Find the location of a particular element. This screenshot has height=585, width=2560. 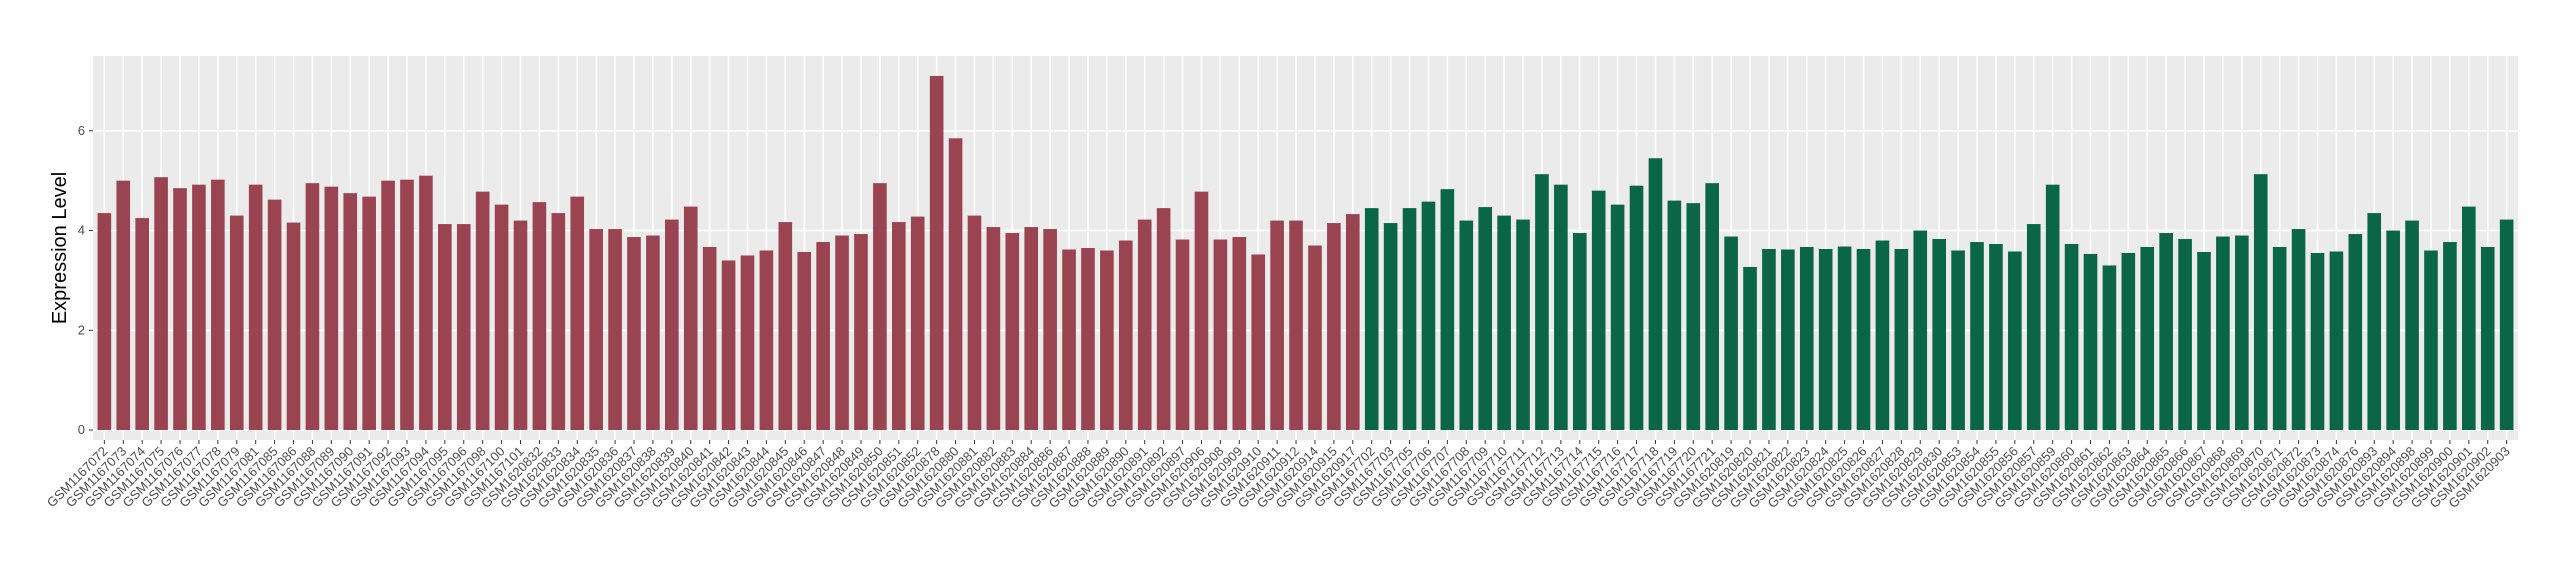

y-tick-label: 6 is located at coordinates (81, 130).